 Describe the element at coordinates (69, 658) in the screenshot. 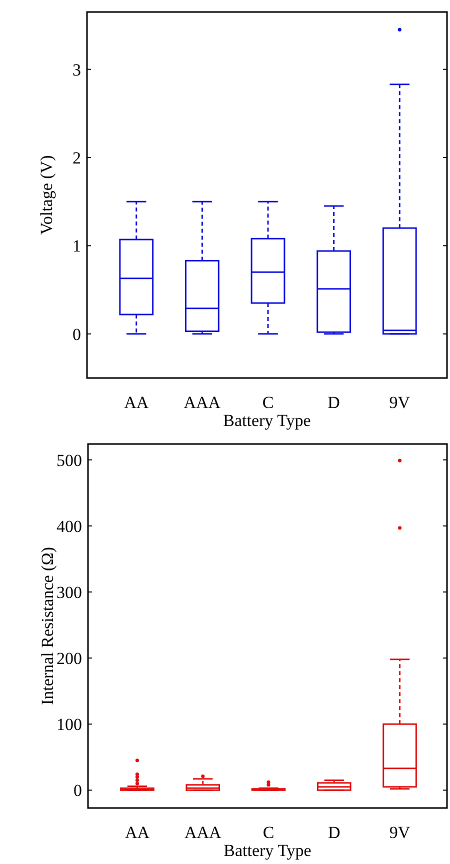

I see `y-tick-label: 200` at that location.